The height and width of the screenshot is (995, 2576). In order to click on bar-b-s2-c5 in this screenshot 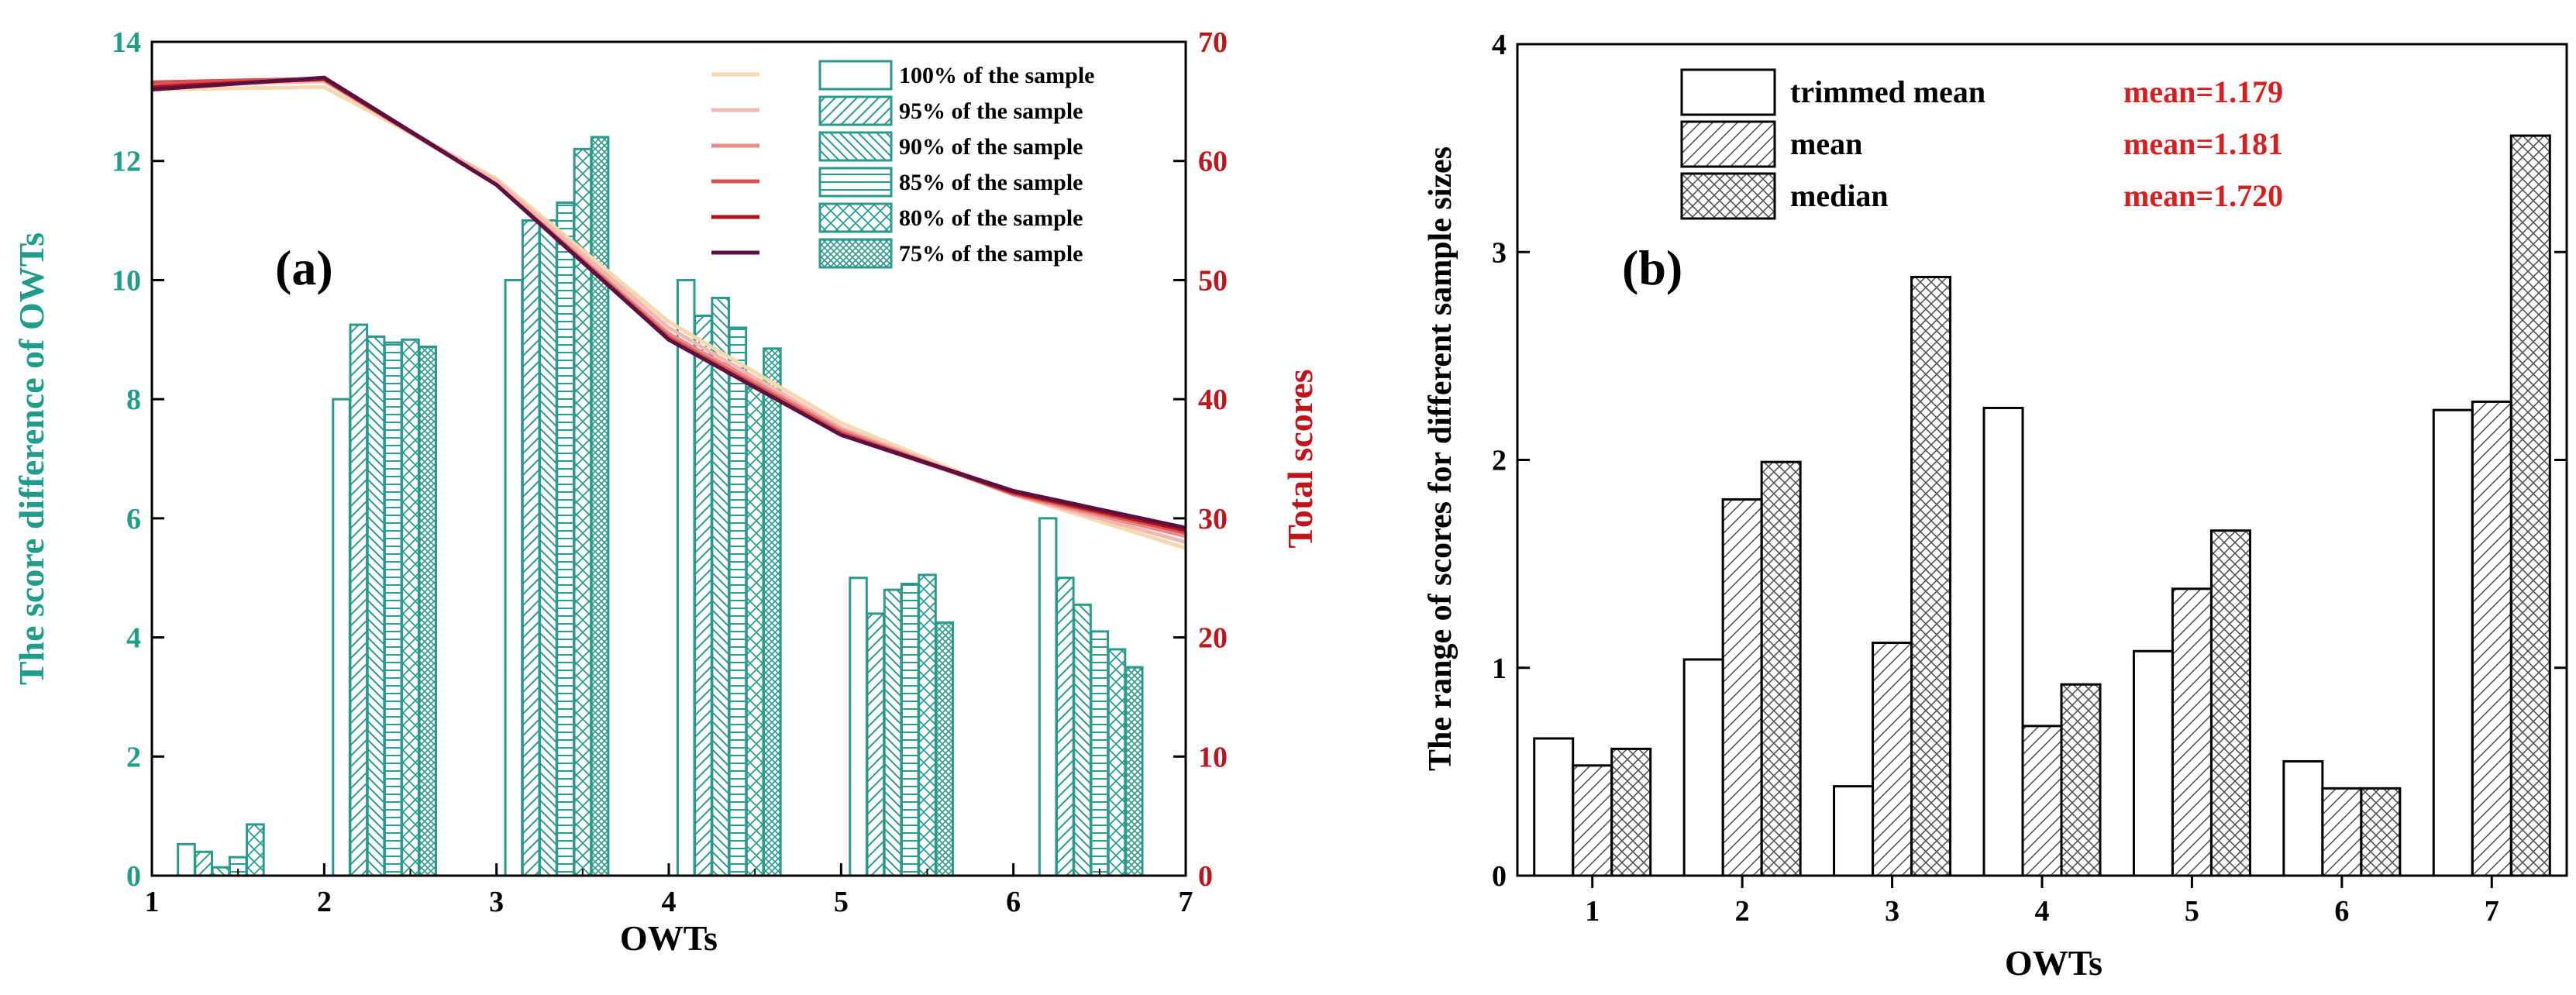, I will do `click(2192, 732)`.